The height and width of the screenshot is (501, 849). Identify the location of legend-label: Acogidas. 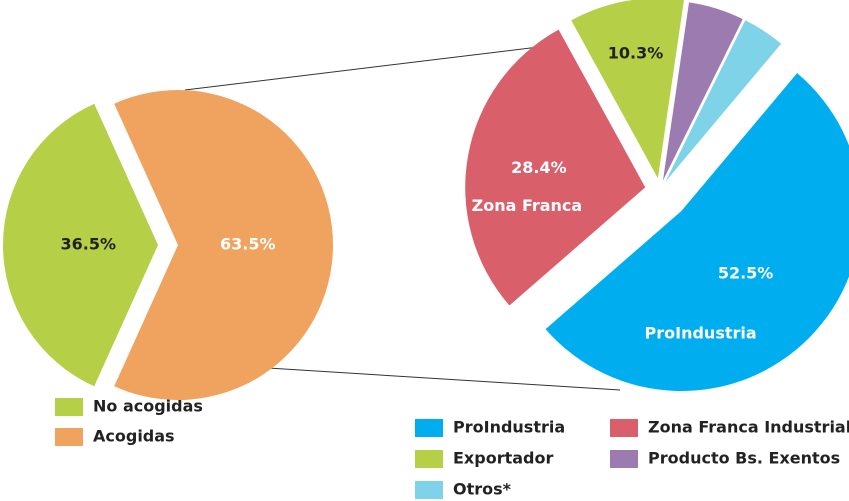
(134, 436).